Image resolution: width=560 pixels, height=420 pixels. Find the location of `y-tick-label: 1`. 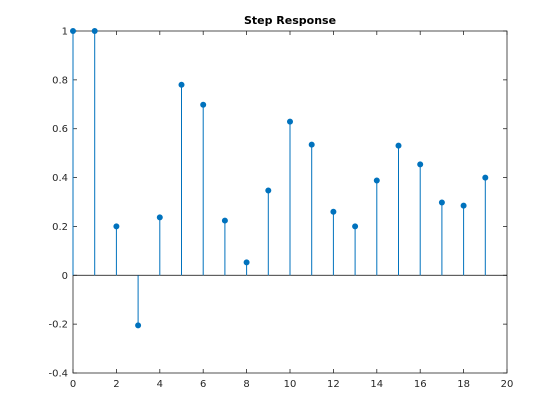

y-tick-label: 1 is located at coordinates (65, 32).